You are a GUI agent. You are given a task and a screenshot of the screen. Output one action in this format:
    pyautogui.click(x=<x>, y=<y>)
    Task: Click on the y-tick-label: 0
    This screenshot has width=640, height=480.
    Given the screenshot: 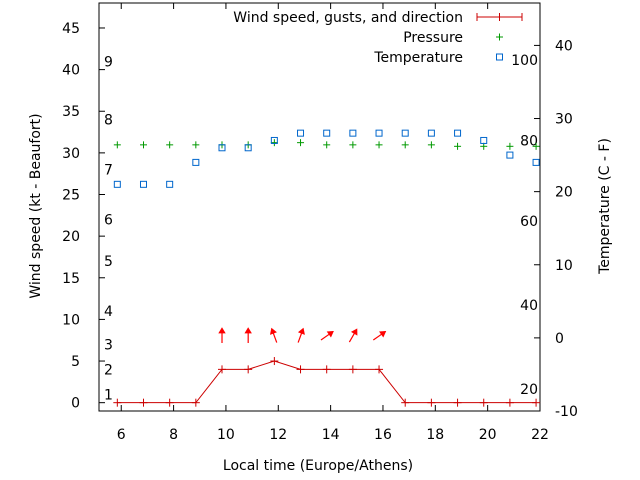 What is the action you would take?
    pyautogui.click(x=75, y=404)
    